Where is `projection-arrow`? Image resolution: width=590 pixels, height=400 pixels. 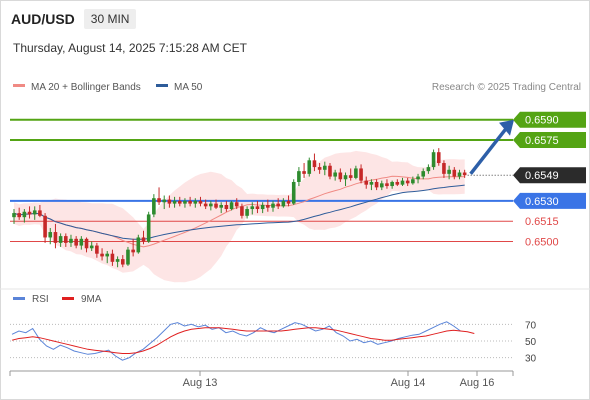
projection-arrow is located at coordinates (488, 151).